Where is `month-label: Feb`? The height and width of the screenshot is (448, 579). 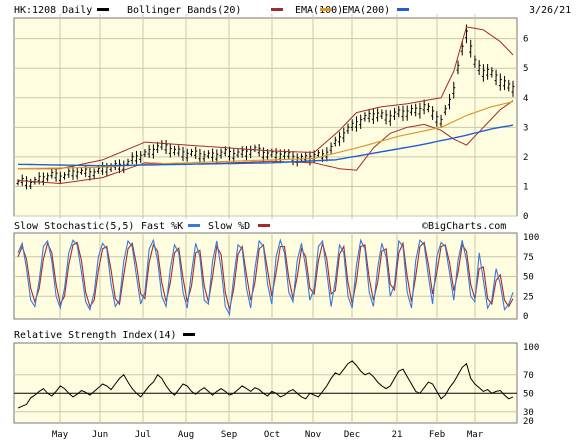
month-label: Feb is located at coordinates (437, 435).